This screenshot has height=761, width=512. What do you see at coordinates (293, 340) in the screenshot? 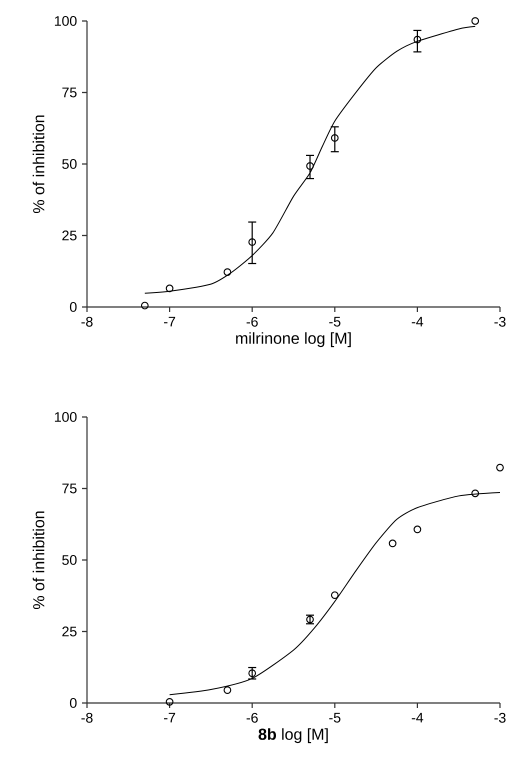
I see `x-axis-title: milrinone log [M]` at bounding box center [293, 340].